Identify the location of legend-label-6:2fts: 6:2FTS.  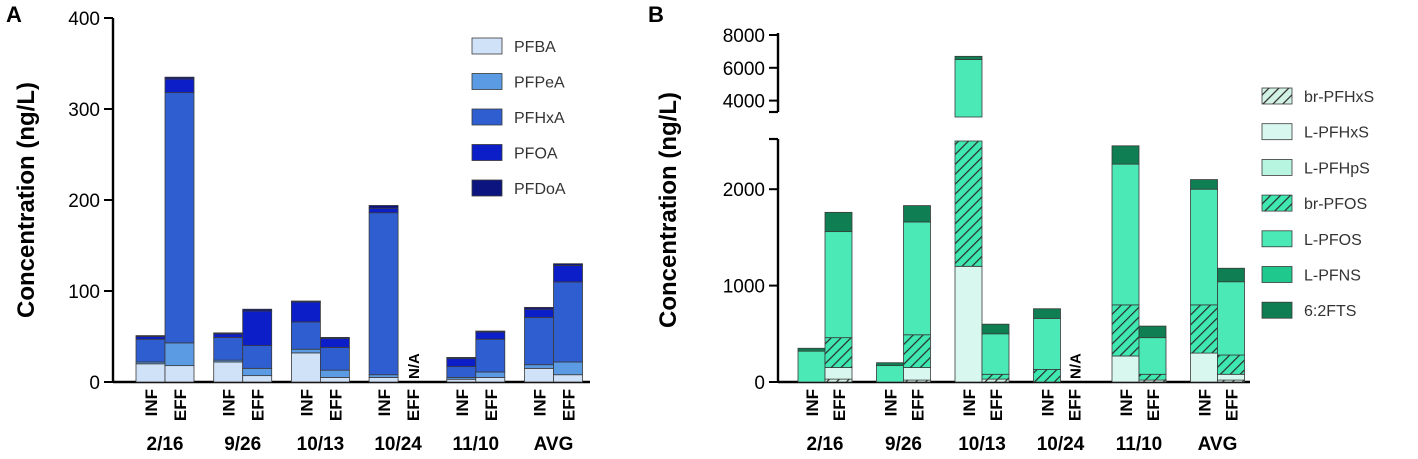
(1330, 311).